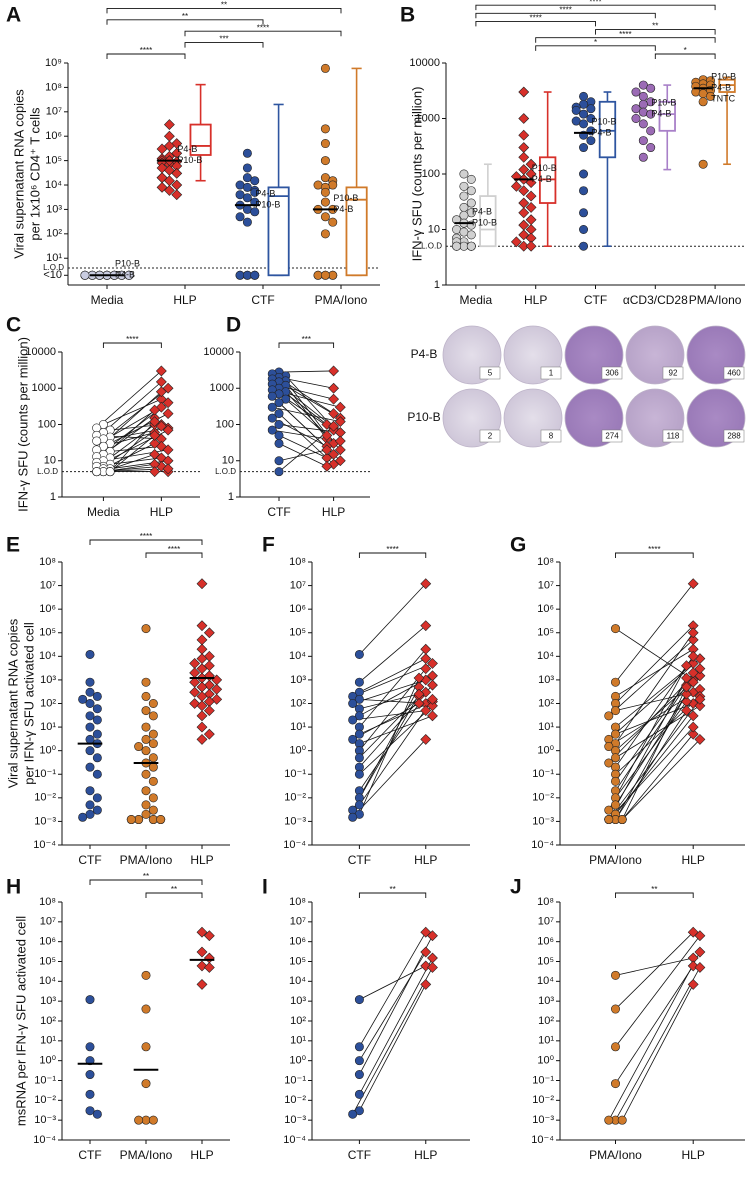  I want to click on significance-label: ***, so click(223, 39).